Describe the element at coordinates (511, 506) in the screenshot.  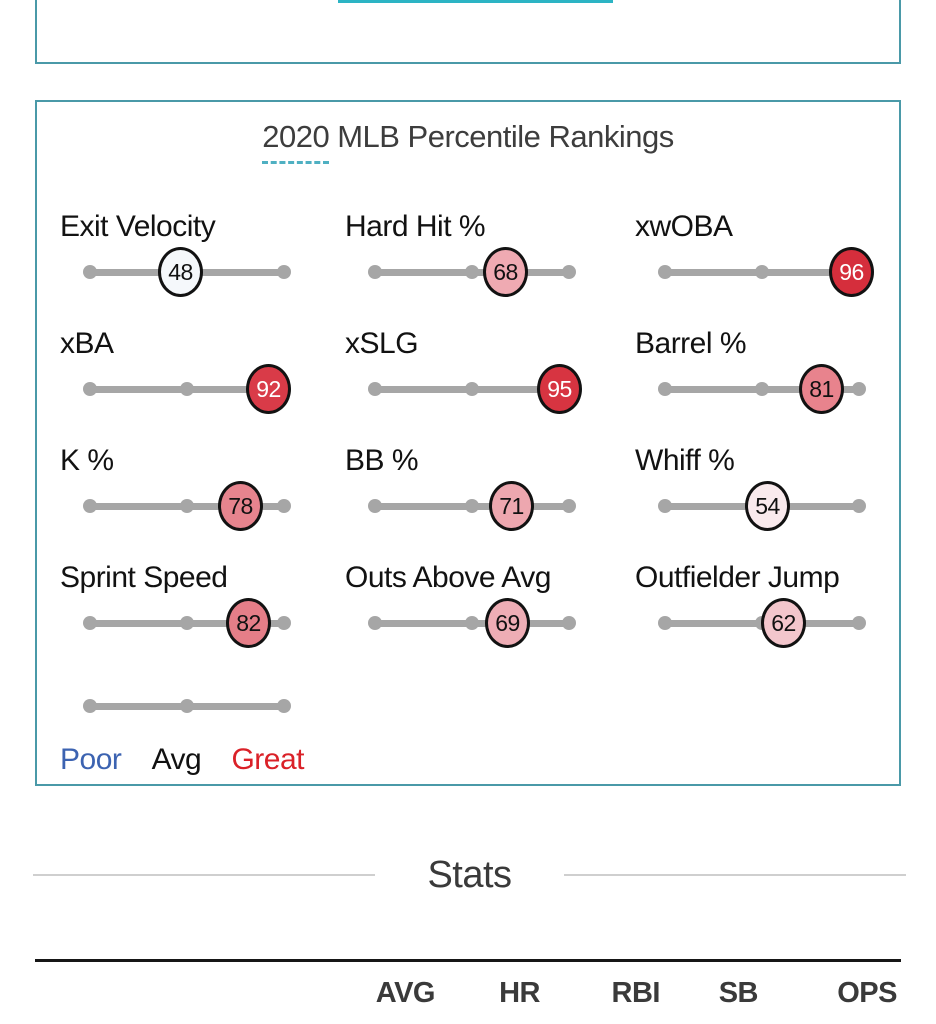
I see `percentile-badge: 71` at that location.